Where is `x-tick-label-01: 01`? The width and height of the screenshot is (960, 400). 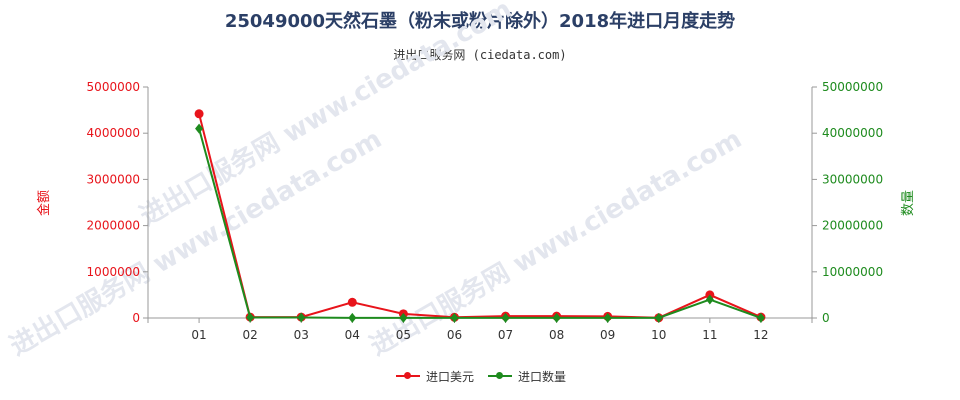
x-tick-label-01: 01 is located at coordinates (198, 335).